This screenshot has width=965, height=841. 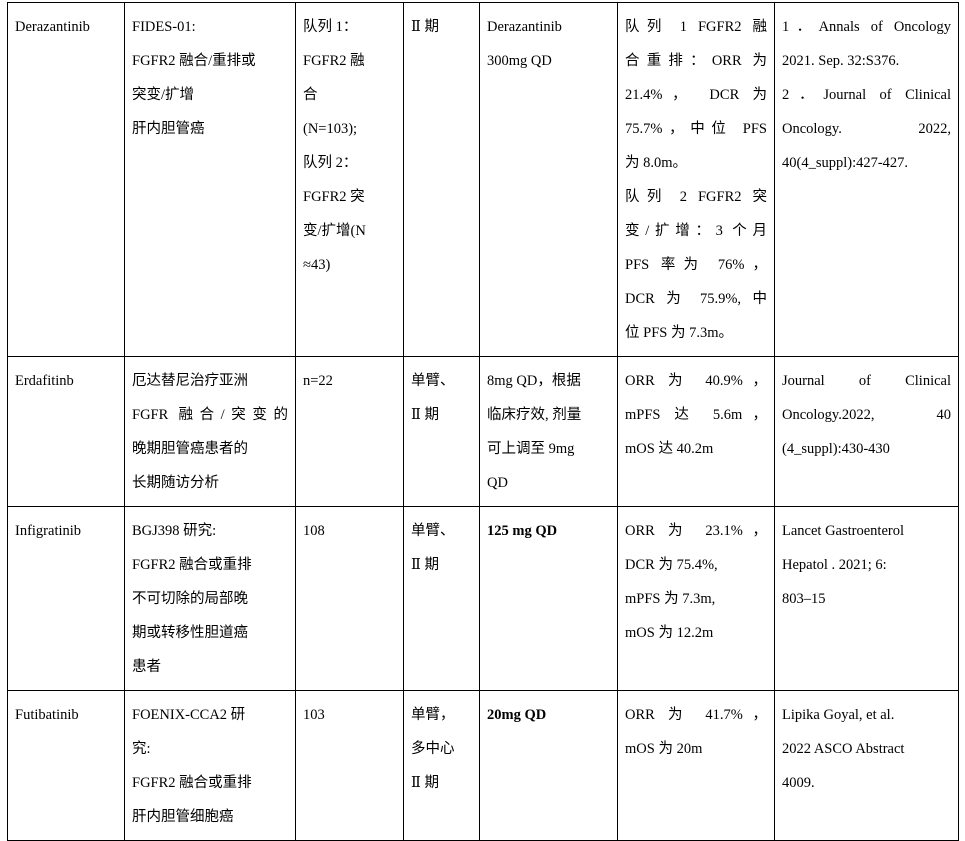 What do you see at coordinates (330, 27) in the screenshot?
I see `text-line: 队列 1：` at bounding box center [330, 27].